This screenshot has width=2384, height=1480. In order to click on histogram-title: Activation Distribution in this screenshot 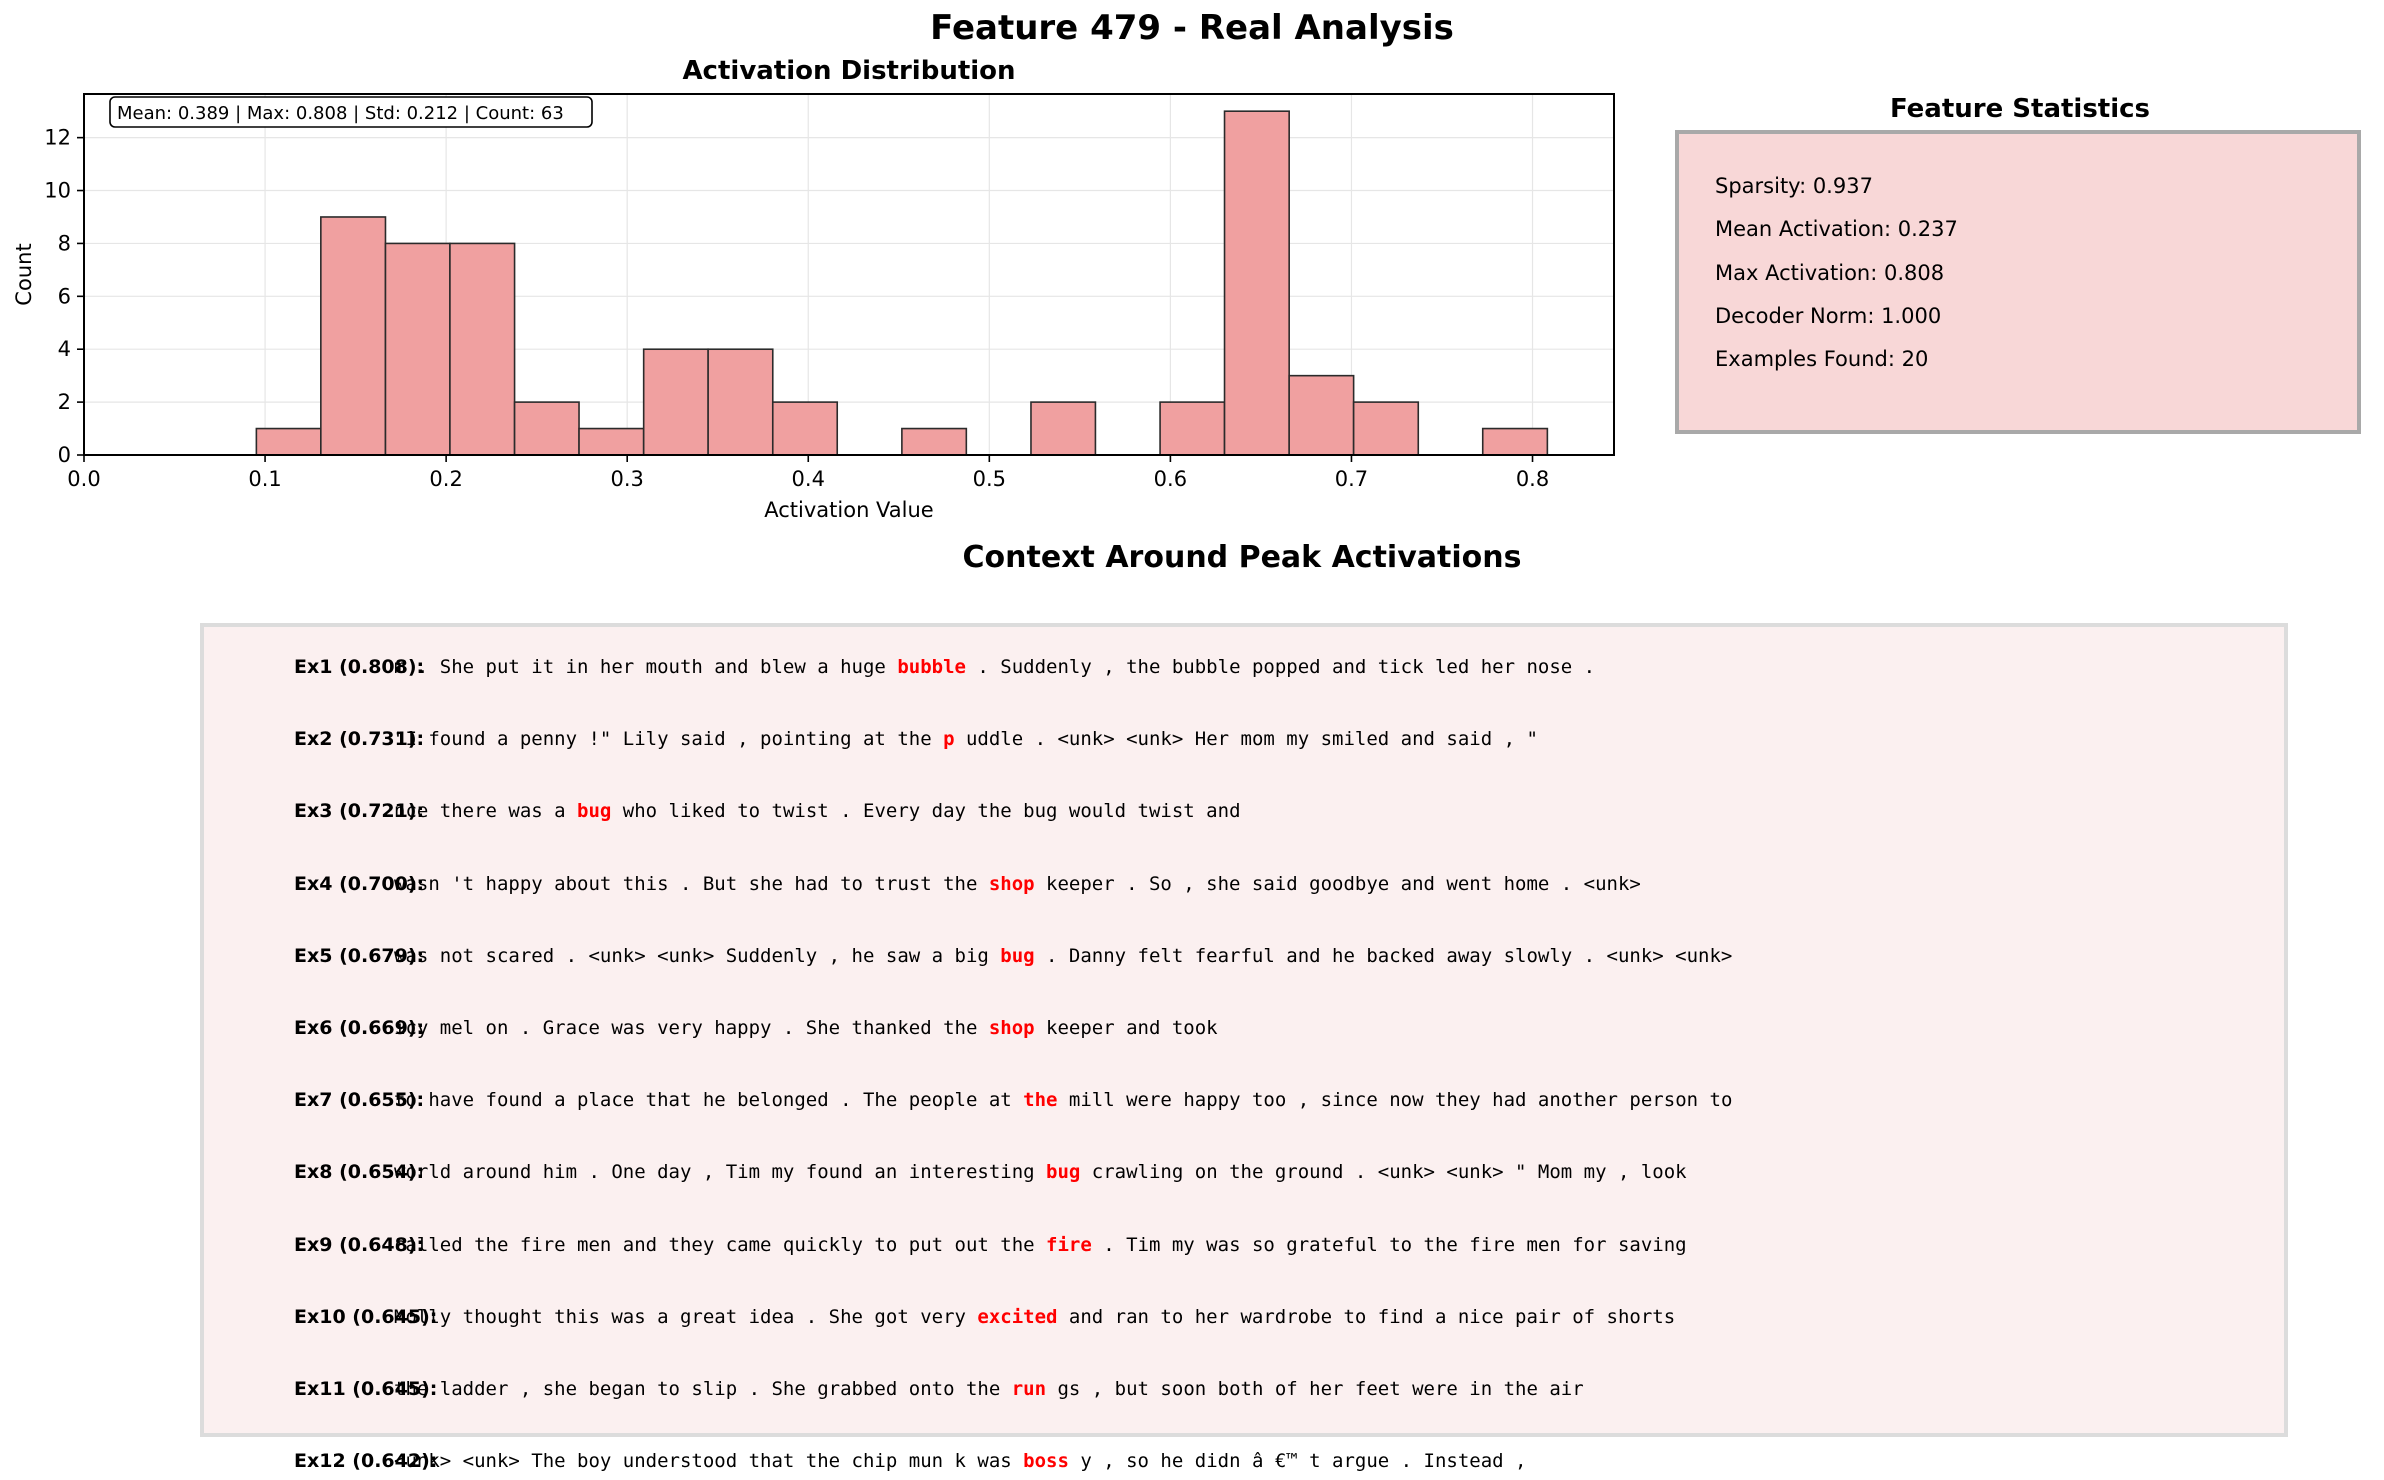, I will do `click(849, 71)`.